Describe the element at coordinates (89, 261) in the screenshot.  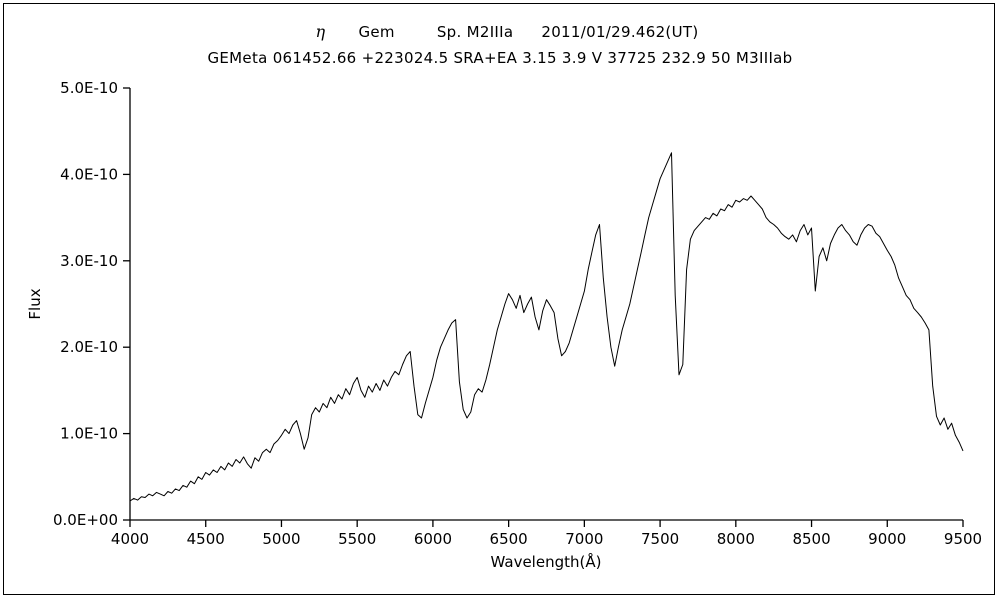
I see `y-tick-label: 3.0E-10` at that location.